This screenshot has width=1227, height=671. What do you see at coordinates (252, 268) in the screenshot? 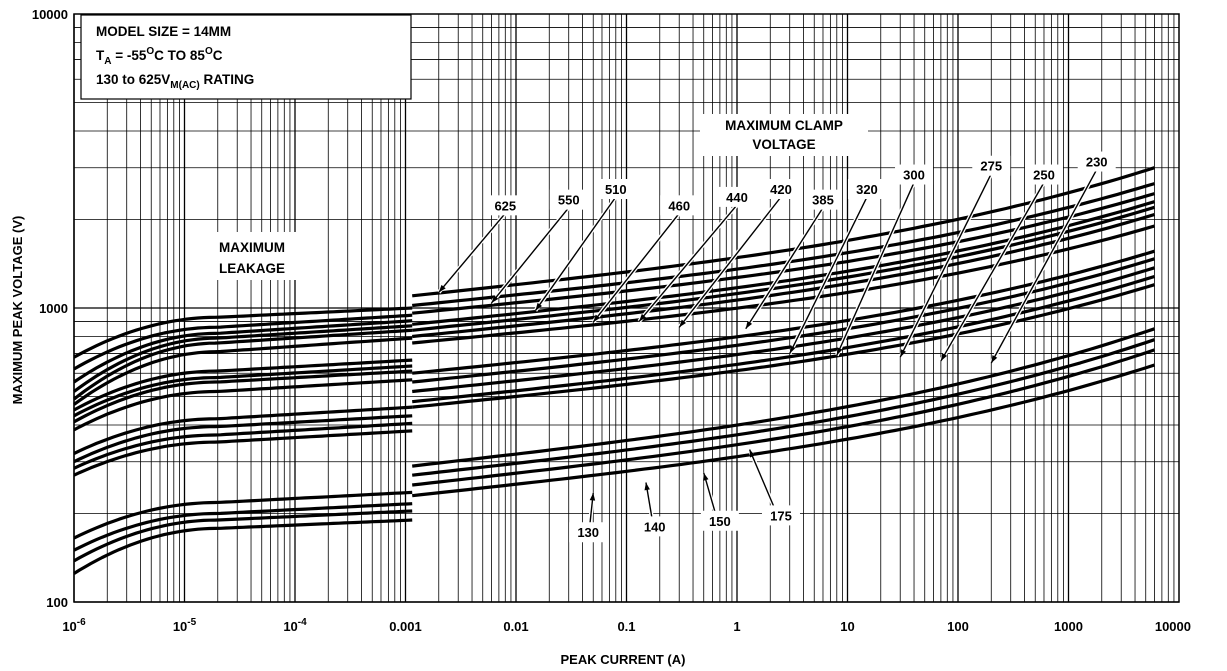
I see `leakage-label-line2: LEAKAGE` at bounding box center [252, 268].